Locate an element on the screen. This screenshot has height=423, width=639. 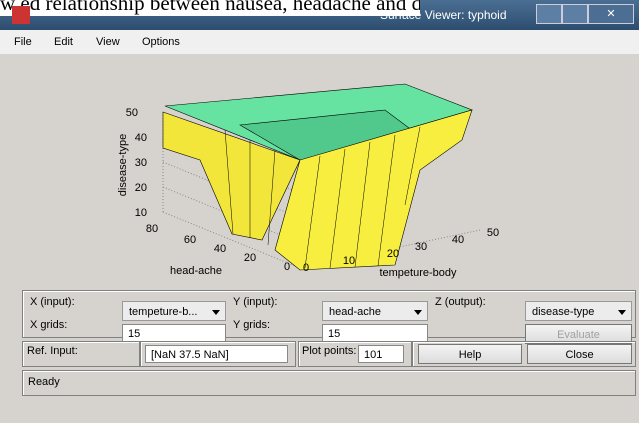
menu-item: Options is located at coordinates (161, 42).